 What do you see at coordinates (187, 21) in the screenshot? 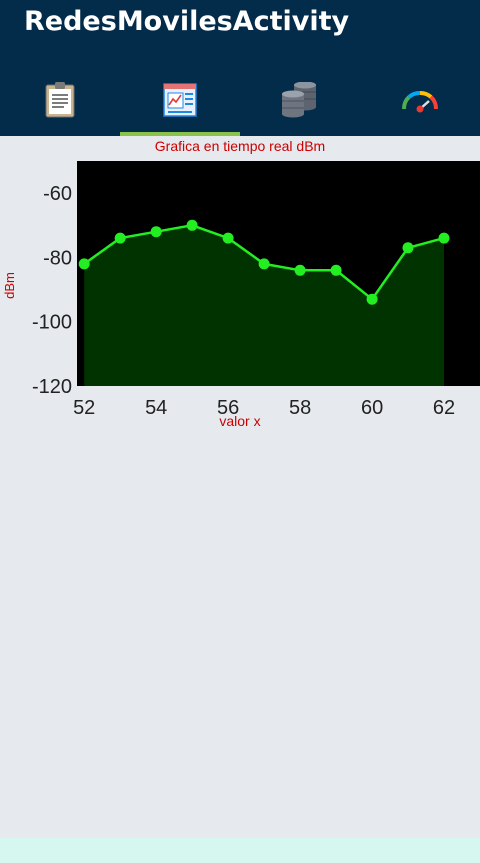
I see `app-title: RedesMovilesActivity` at bounding box center [187, 21].